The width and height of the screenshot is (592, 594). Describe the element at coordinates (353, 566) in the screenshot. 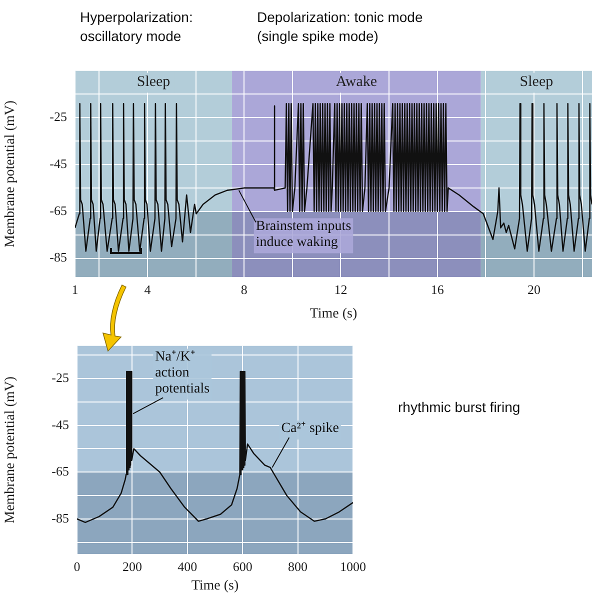

I see `x-tick-label: 1000` at that location.